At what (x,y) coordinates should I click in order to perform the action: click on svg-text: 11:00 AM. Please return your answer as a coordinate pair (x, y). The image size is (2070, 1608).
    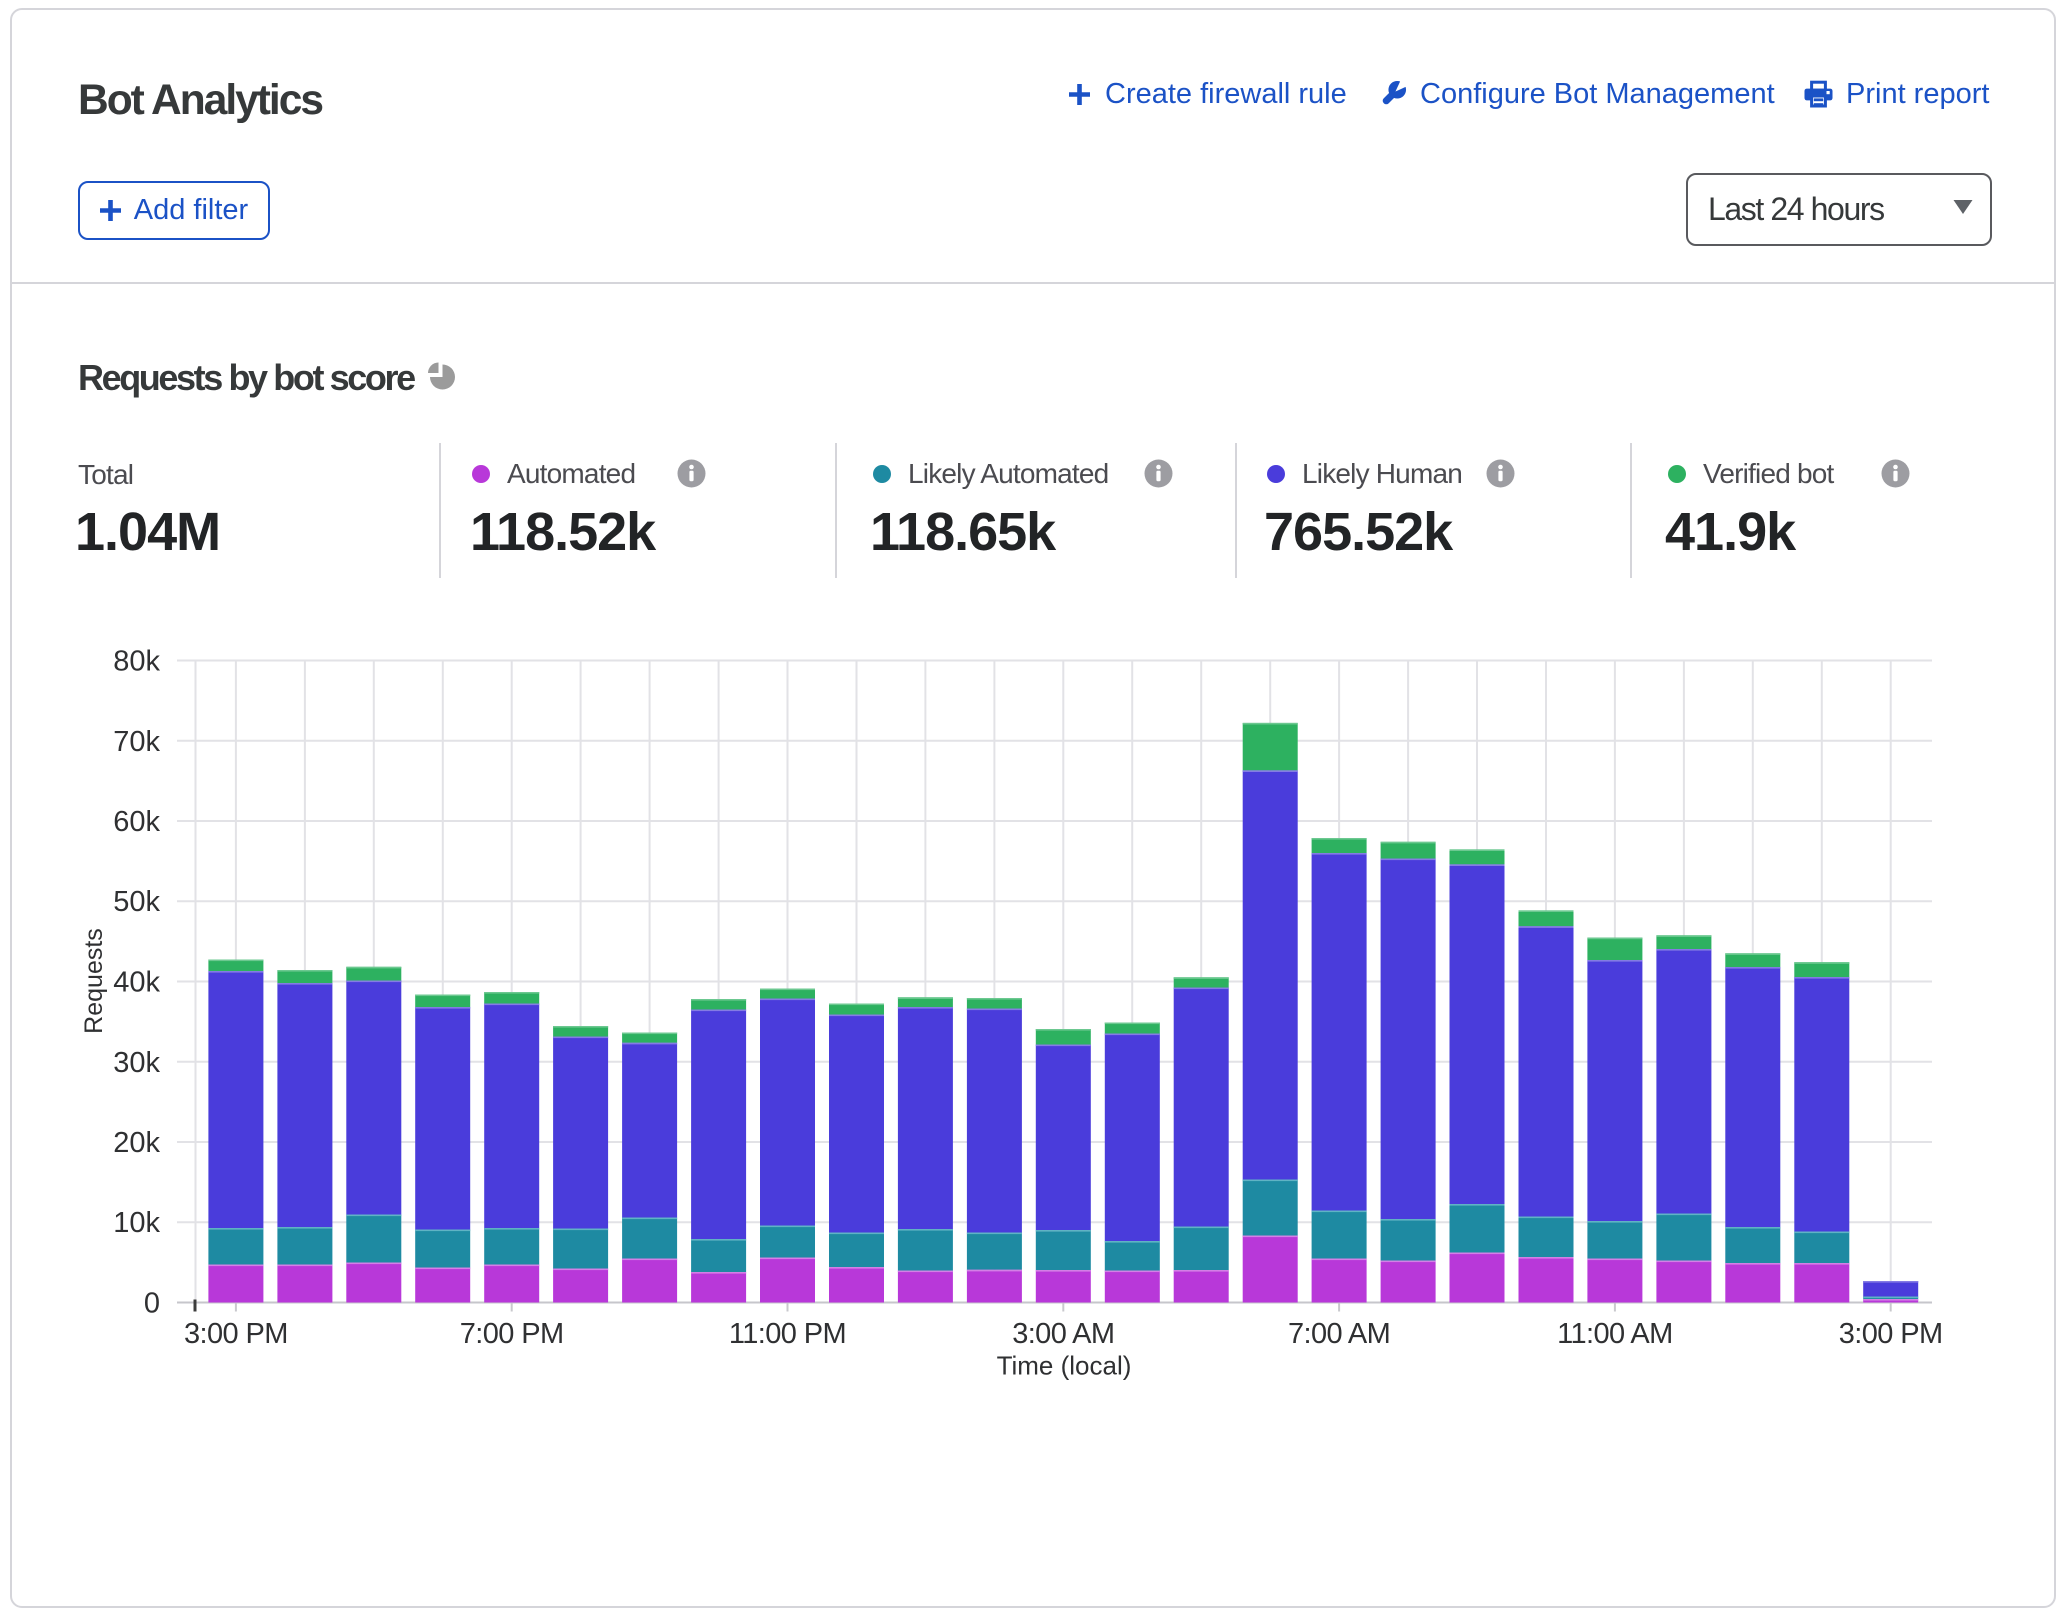
    Looking at the image, I should click on (1615, 1334).